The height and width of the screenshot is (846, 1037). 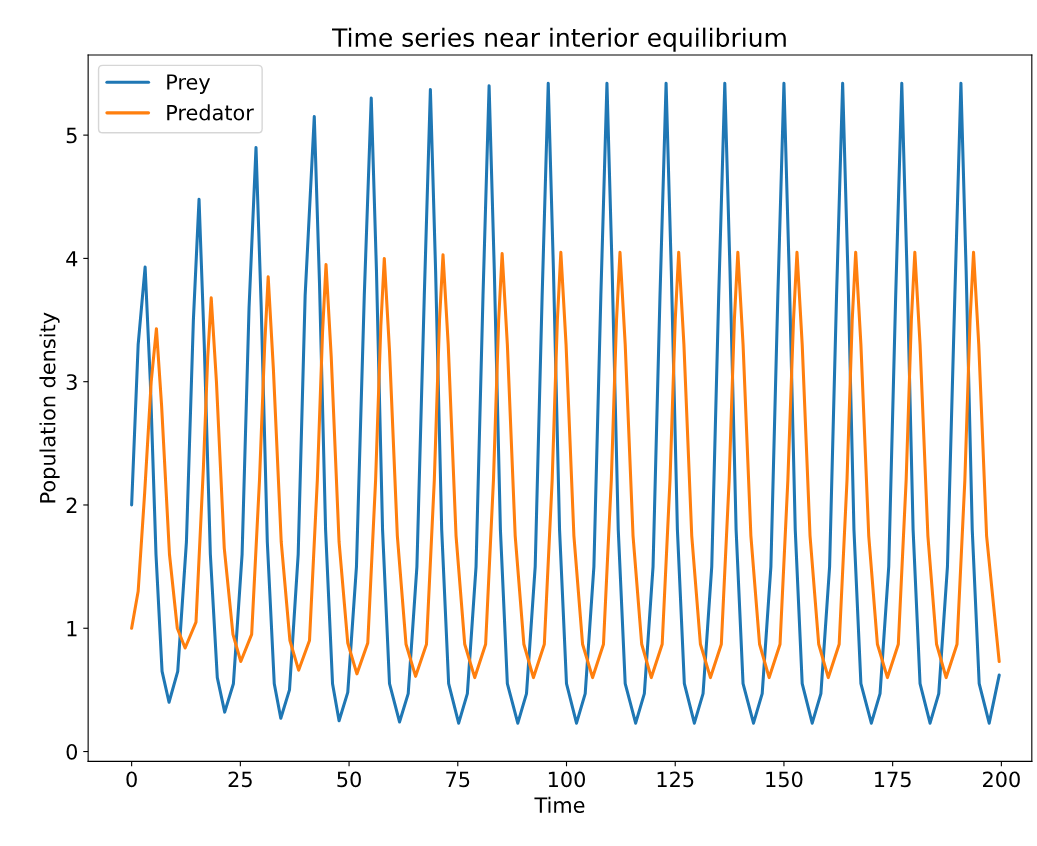 I want to click on legend-label: Predator, so click(x=210, y=112).